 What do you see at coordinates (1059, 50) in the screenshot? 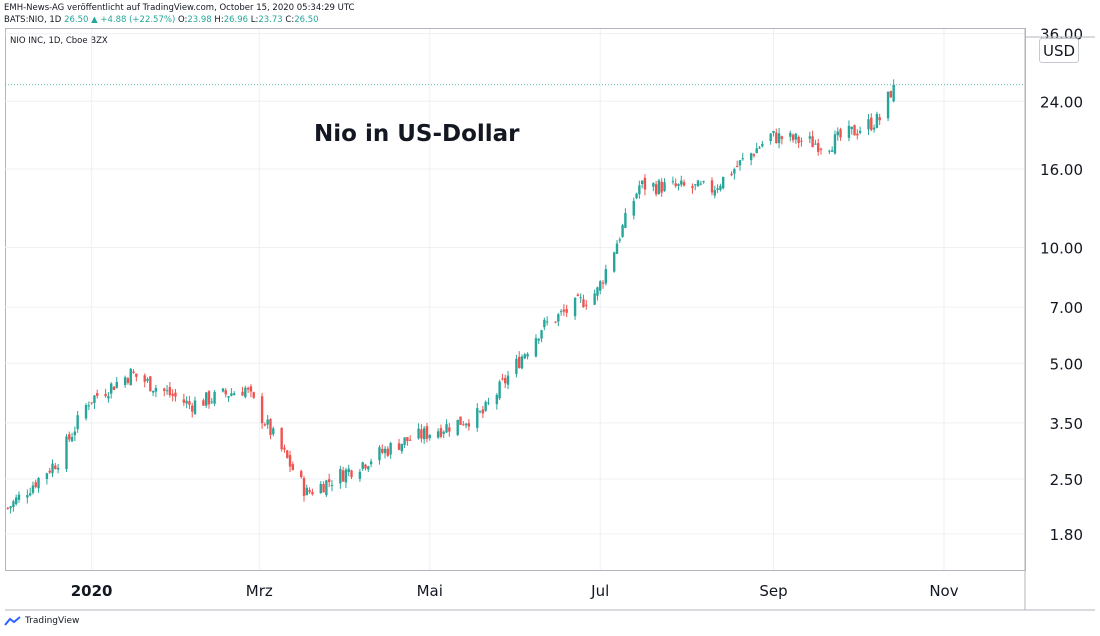
I see `currency-button: USD` at bounding box center [1059, 50].